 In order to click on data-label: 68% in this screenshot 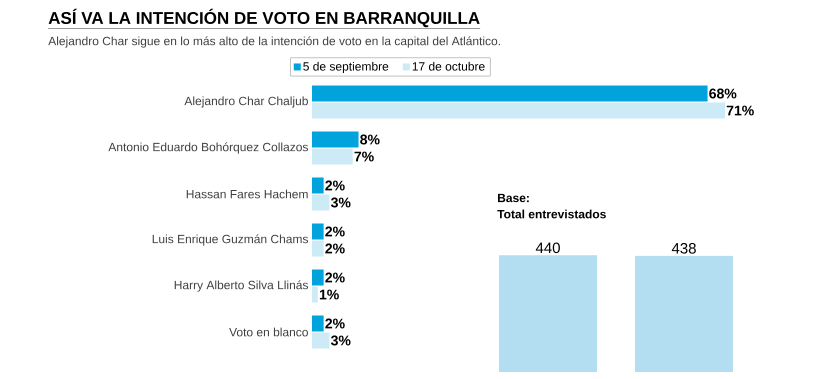, I will do `click(722, 93)`.